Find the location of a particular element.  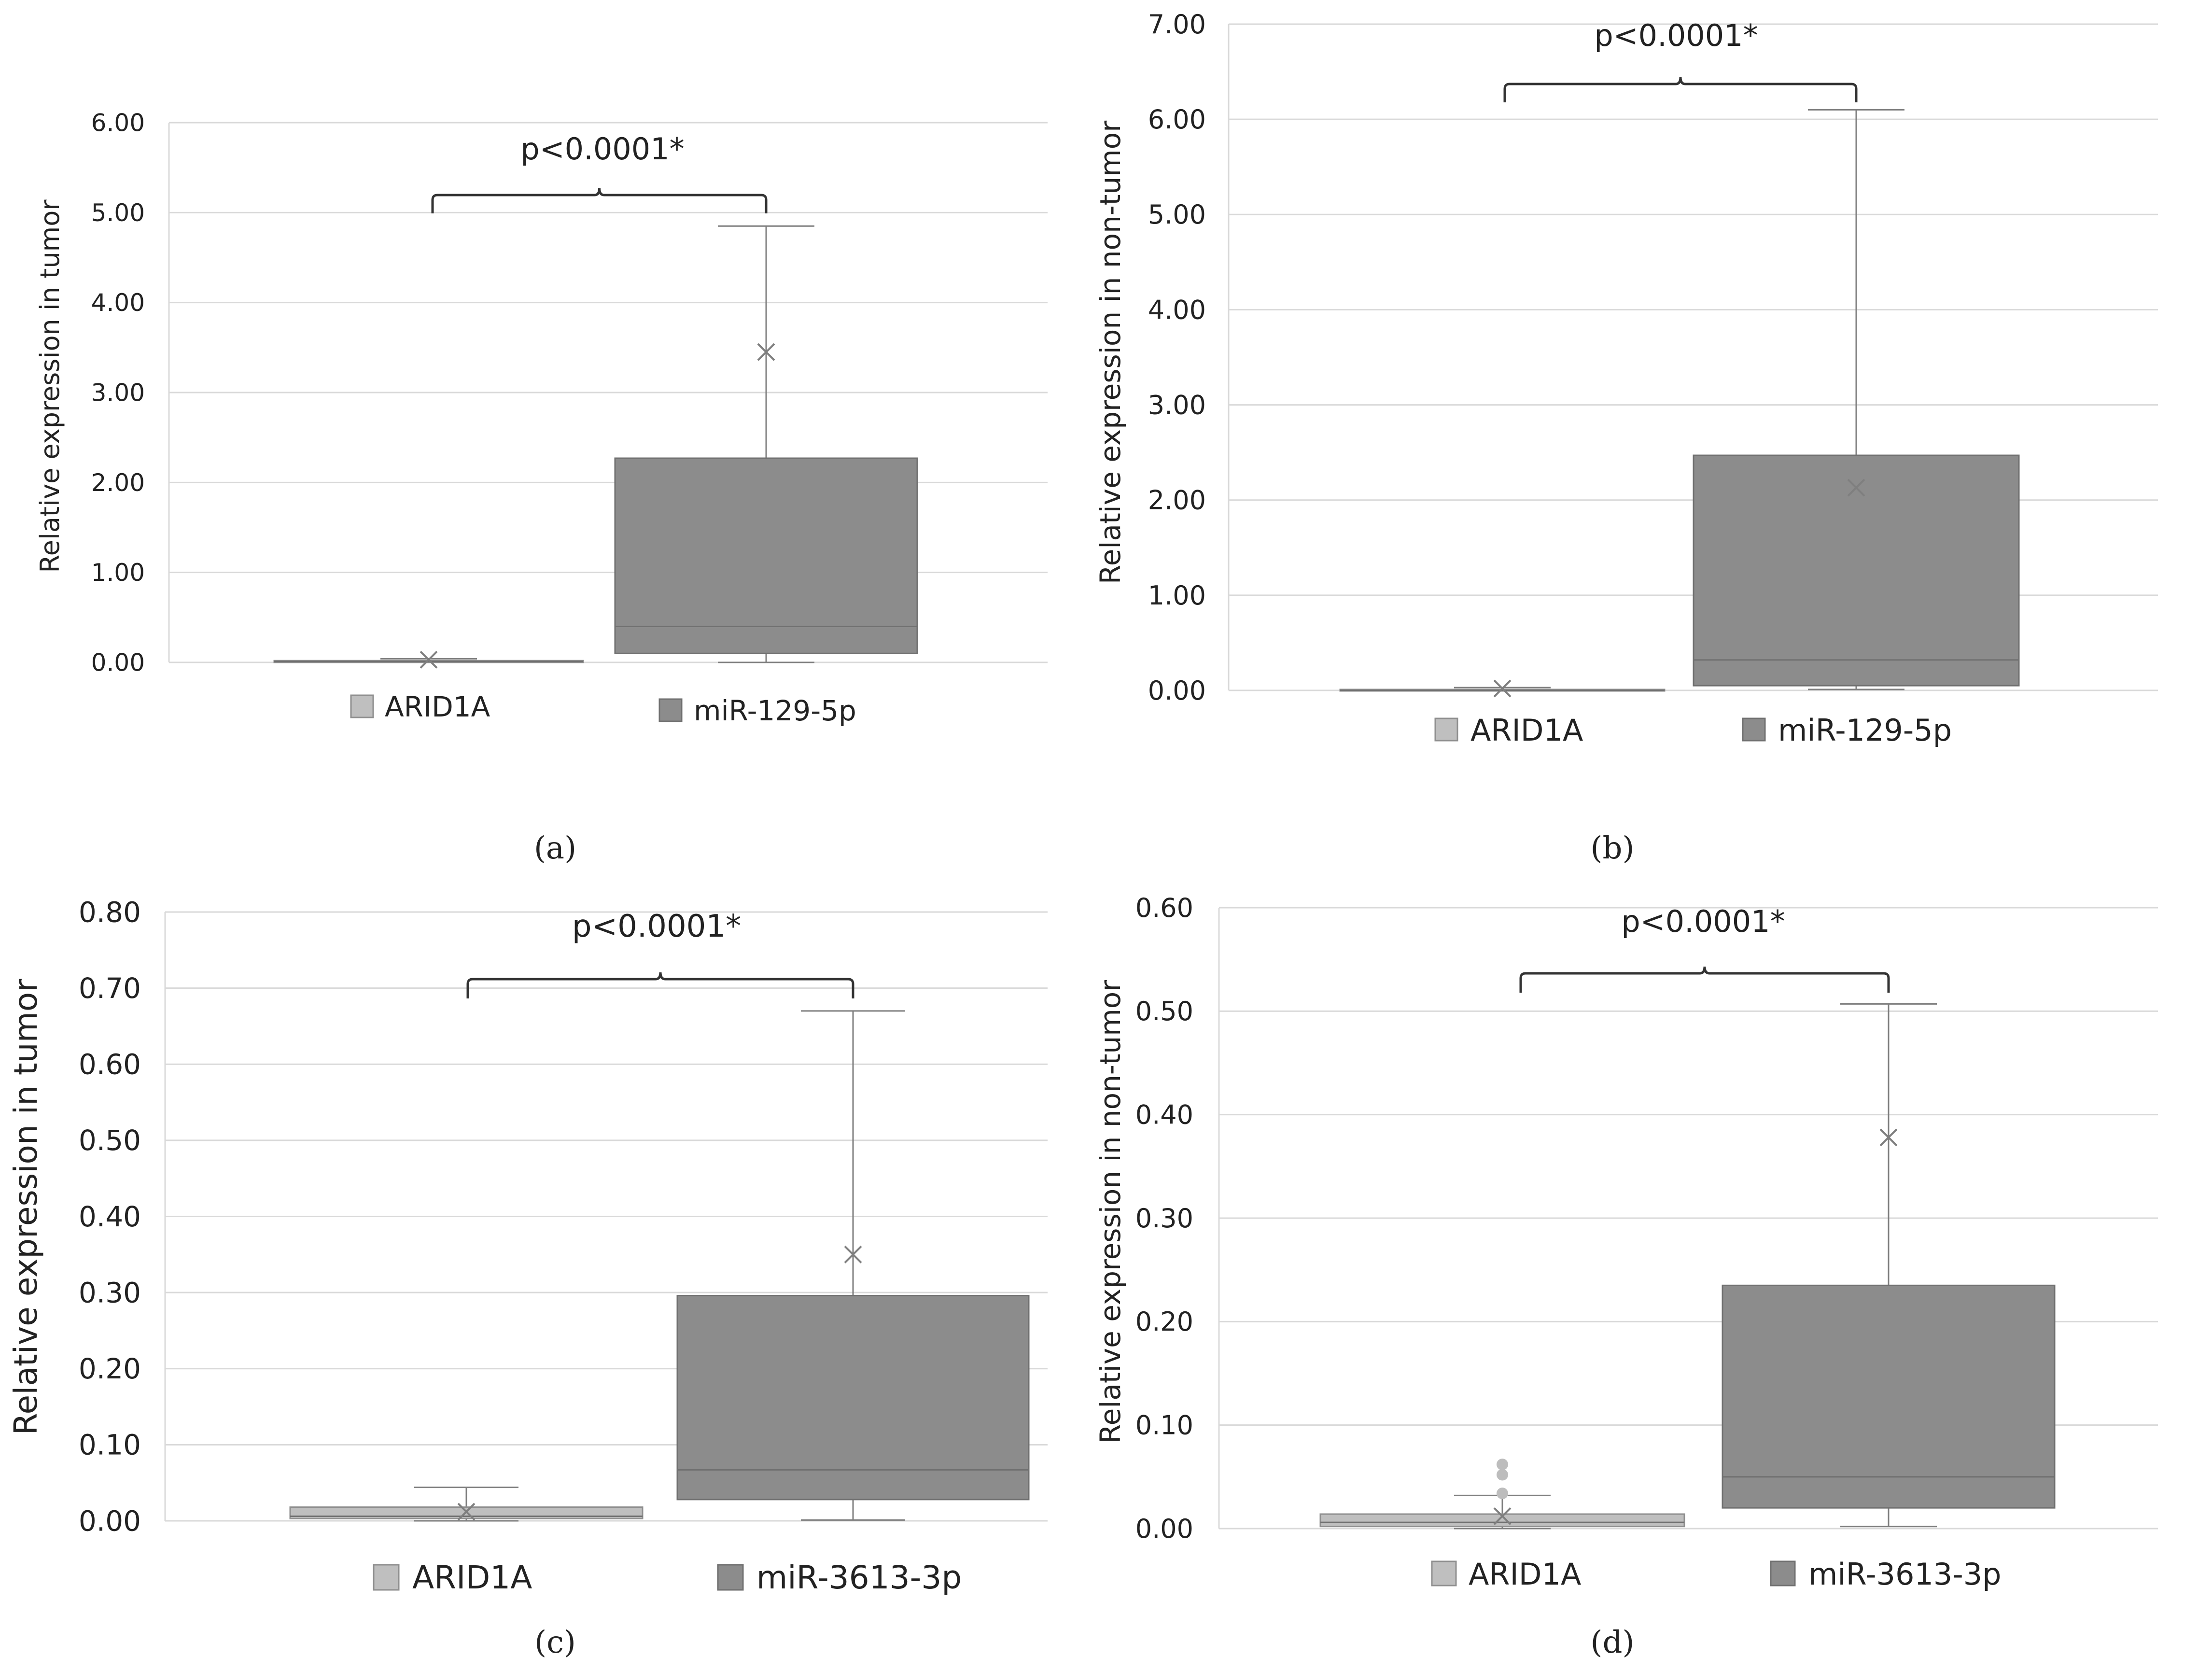

panel-c-ytick-label: 0.20 is located at coordinates (110, 1368).